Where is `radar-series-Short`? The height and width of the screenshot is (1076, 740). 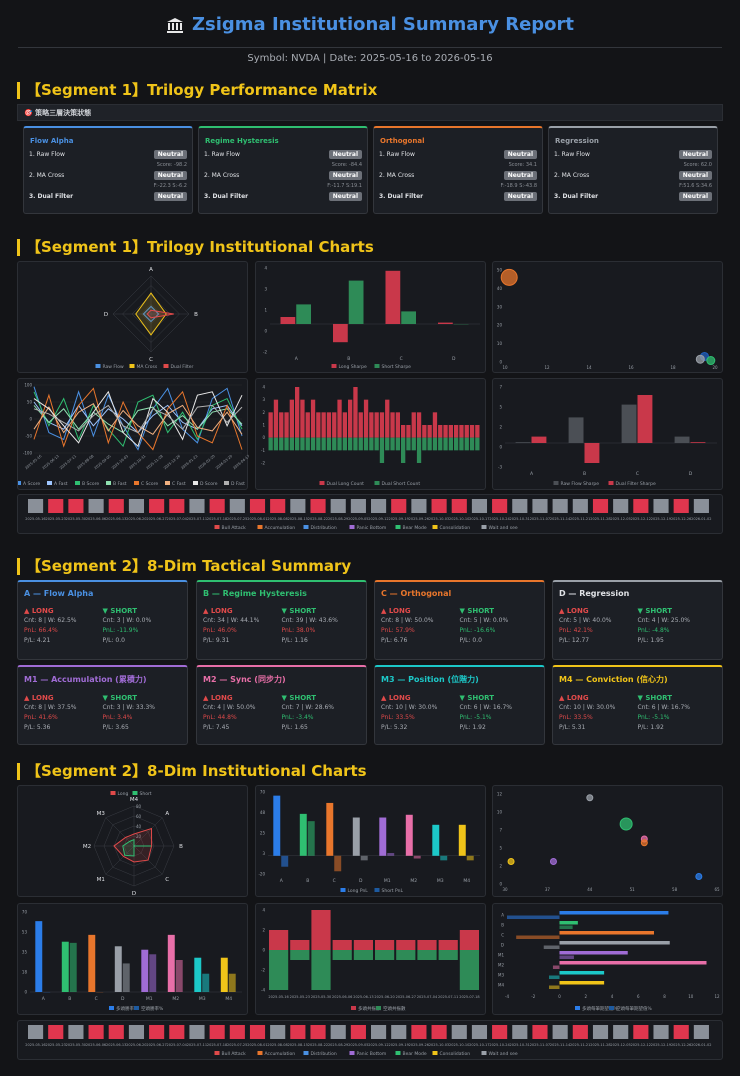 radar-series-Short is located at coordinates (137, 847).